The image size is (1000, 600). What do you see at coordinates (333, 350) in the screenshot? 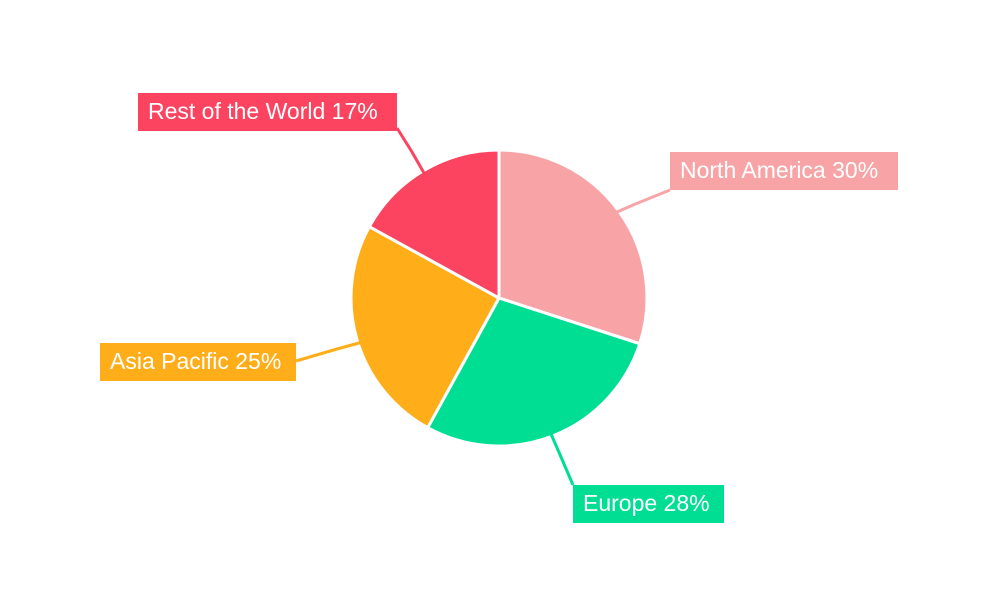
I see `leader-line-asia-pacific` at bounding box center [333, 350].